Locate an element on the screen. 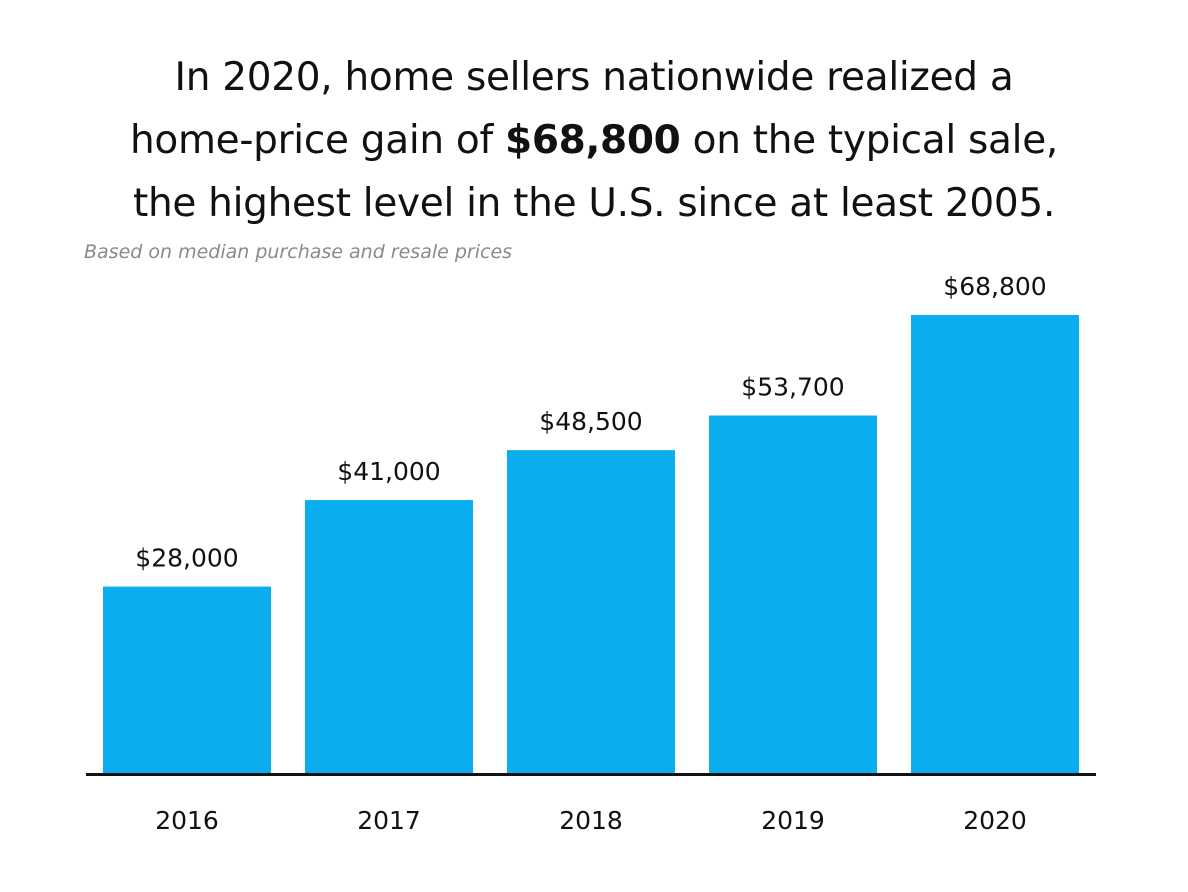  data-label-2020: $68,800 is located at coordinates (994, 286).